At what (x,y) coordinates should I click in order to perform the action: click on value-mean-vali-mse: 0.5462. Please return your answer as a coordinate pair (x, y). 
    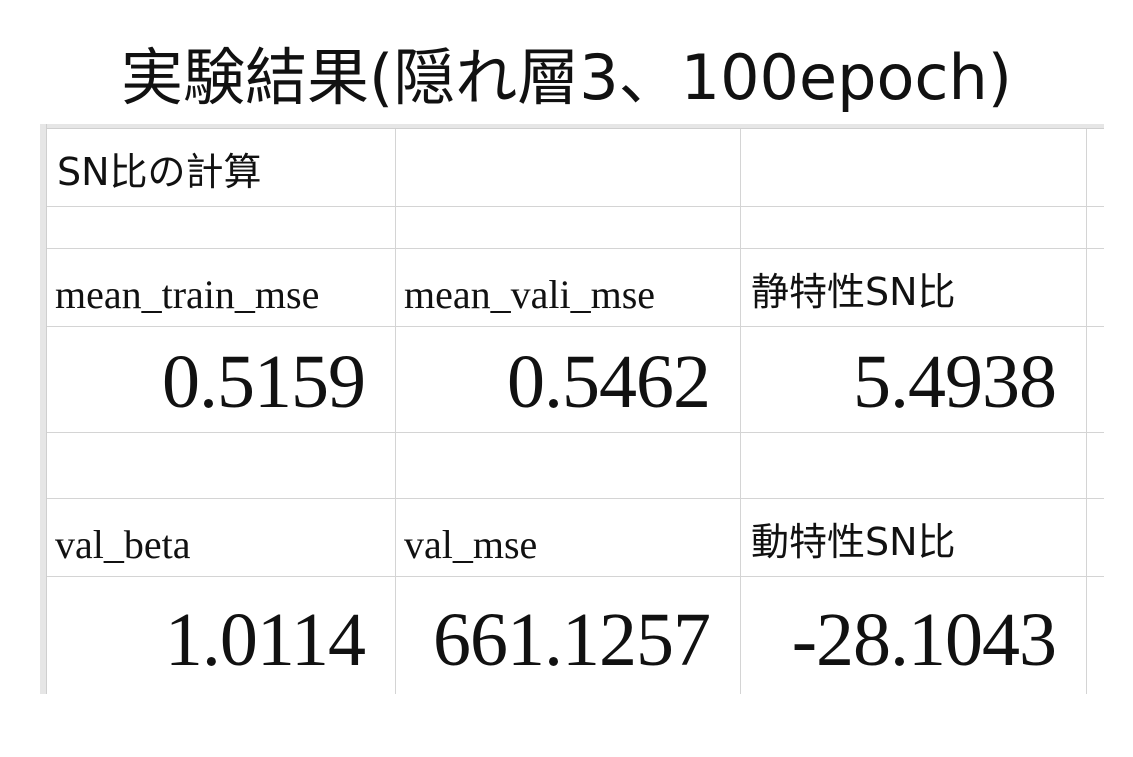
    Looking at the image, I should click on (609, 382).